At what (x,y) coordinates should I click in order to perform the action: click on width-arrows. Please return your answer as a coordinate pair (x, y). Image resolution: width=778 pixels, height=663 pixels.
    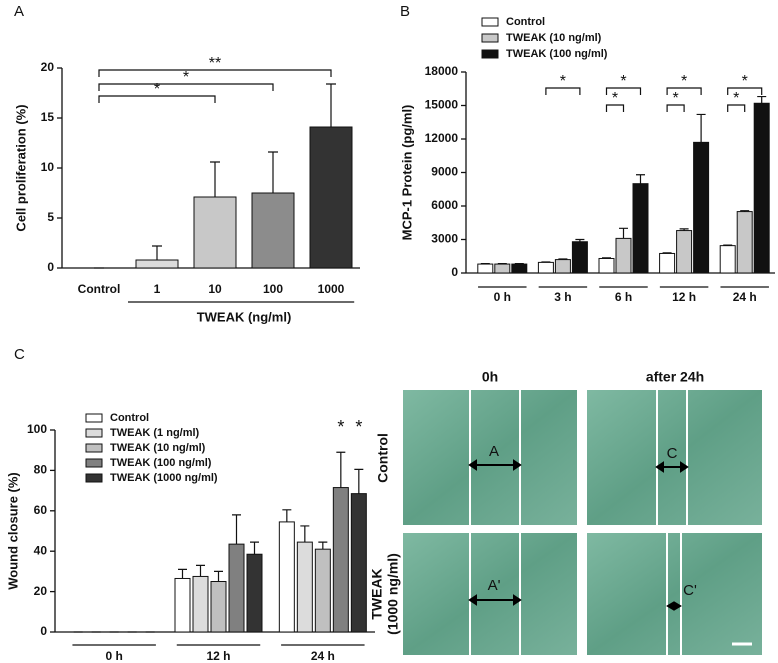
    Looking at the image, I should click on (578, 535).